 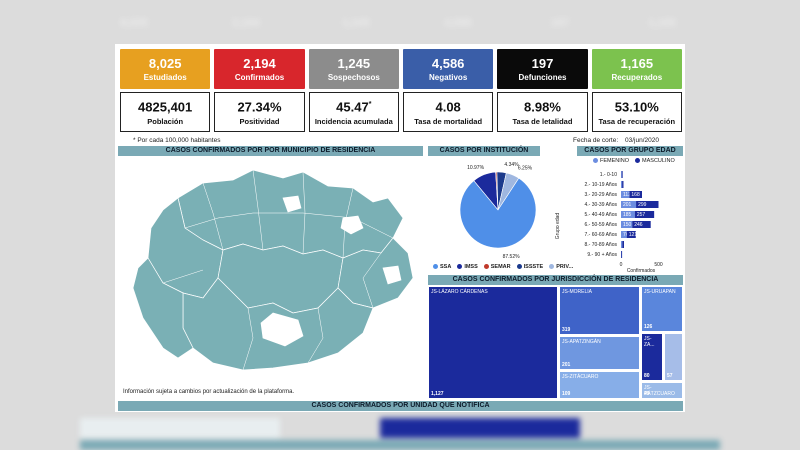 I want to click on kpi-recuperados: 1,165 Recuperados, so click(x=636, y=69).